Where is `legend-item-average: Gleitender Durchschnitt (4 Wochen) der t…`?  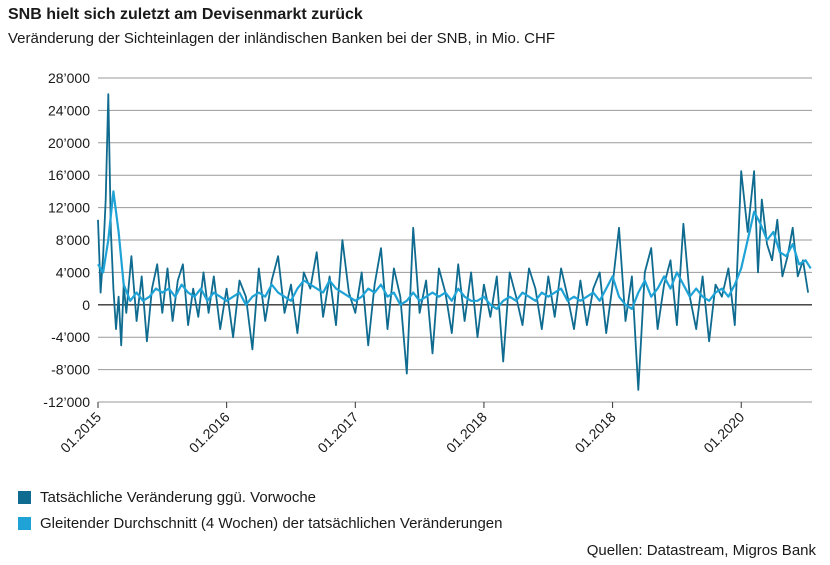
legend-item-average: Gleitender Durchschnitt (4 Wochen) der t… is located at coordinates (260, 523).